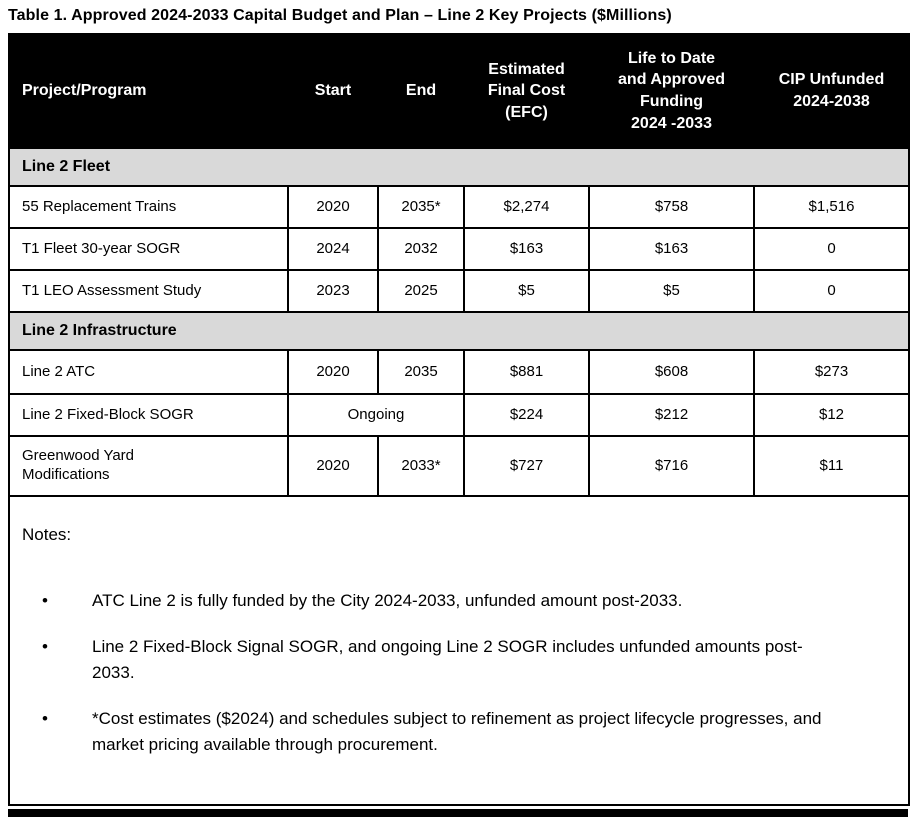 The image size is (918, 817). Describe the element at coordinates (148, 466) in the screenshot. I see `cell-project: Greenwood Yard Modifications` at that location.